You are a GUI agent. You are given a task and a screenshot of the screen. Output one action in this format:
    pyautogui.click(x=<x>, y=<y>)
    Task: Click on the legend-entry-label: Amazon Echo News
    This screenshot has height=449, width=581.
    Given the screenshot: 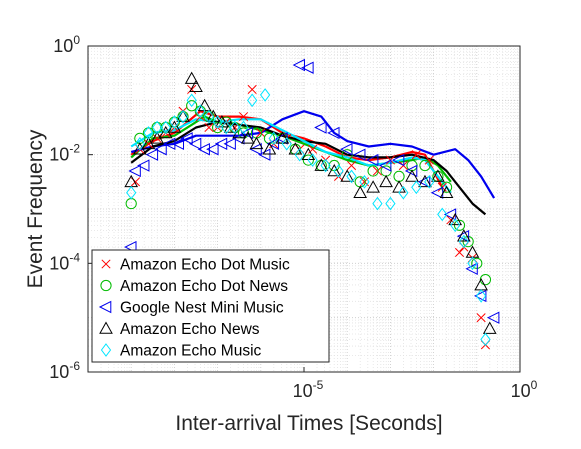 What is the action you would take?
    pyautogui.click(x=190, y=329)
    